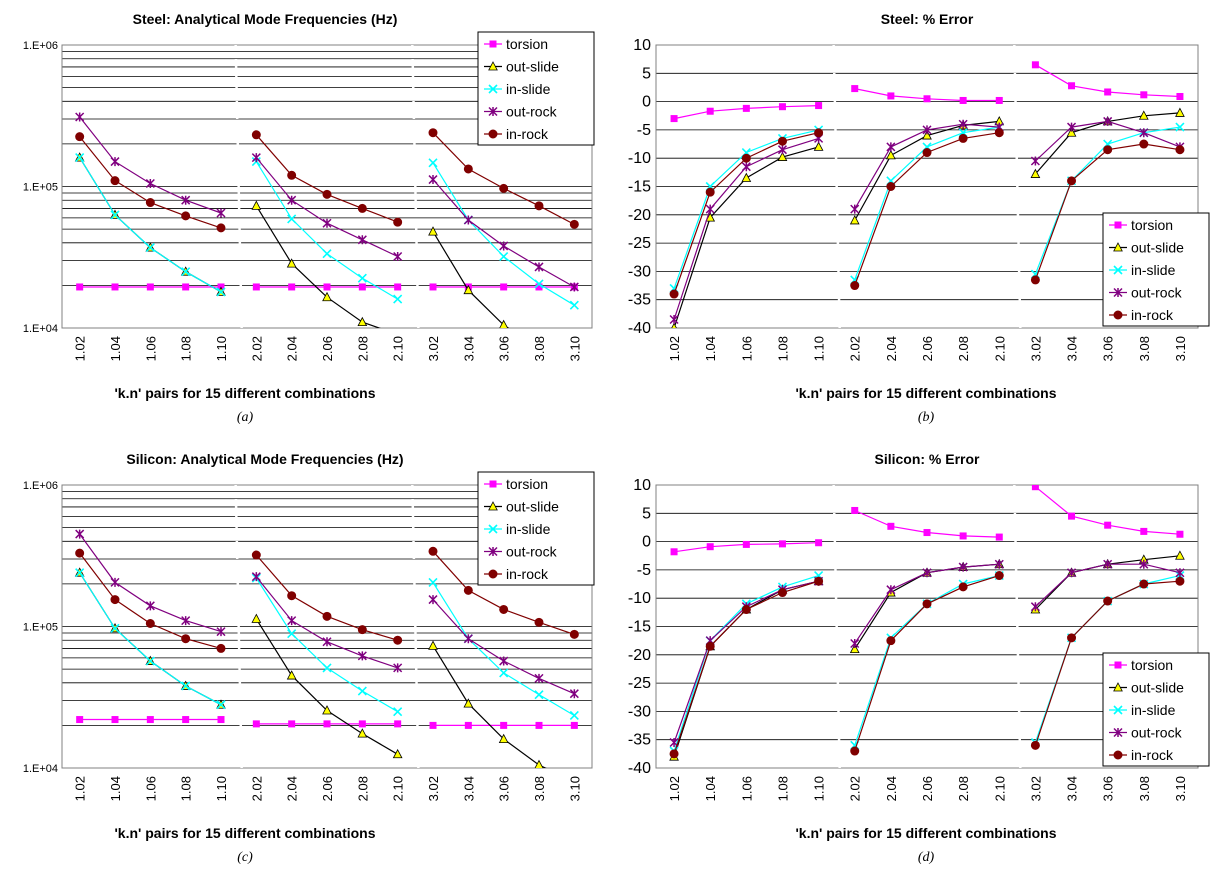 The width and height of the screenshot is (1213, 881). What do you see at coordinates (503, 233) in the screenshot?
I see `series-line-out-rock` at bounding box center [503, 233].